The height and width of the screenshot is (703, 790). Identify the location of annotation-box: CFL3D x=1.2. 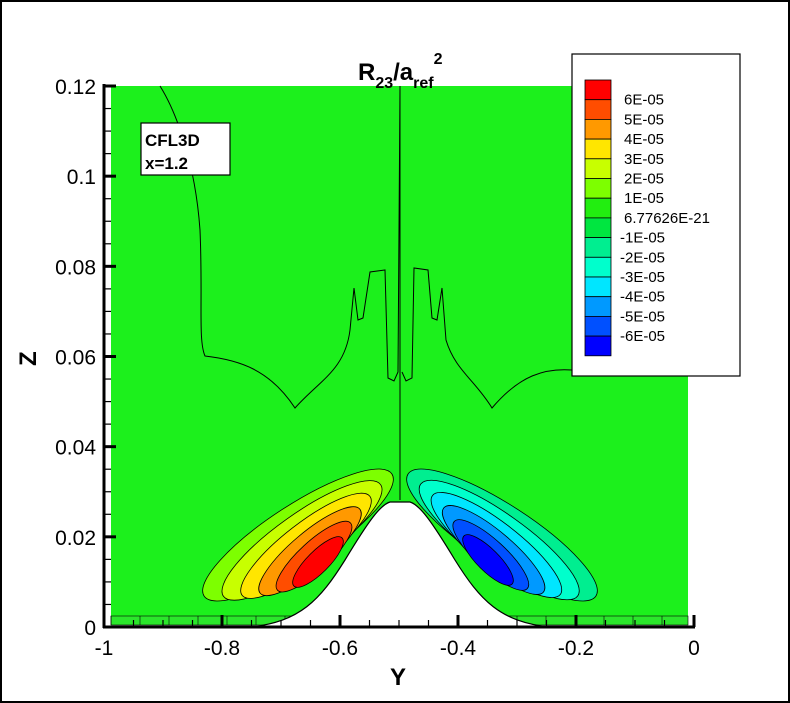
(185, 149).